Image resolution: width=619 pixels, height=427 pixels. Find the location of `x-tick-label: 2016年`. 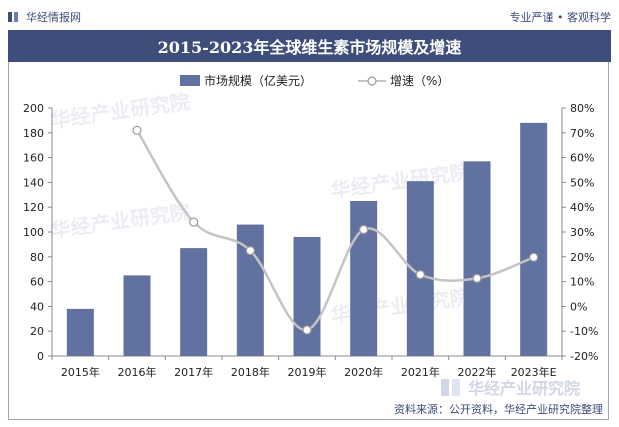

x-tick-label: 2016年 is located at coordinates (137, 372).